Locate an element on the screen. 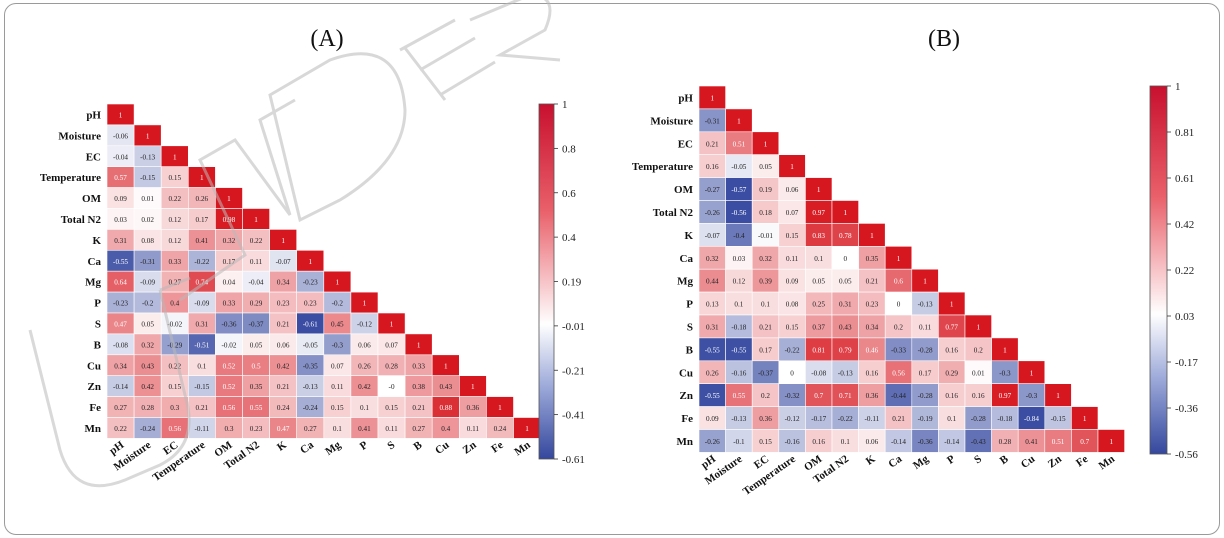 This screenshot has height=538, width=1224. cell-value-label: 0.7 is located at coordinates (818, 396).